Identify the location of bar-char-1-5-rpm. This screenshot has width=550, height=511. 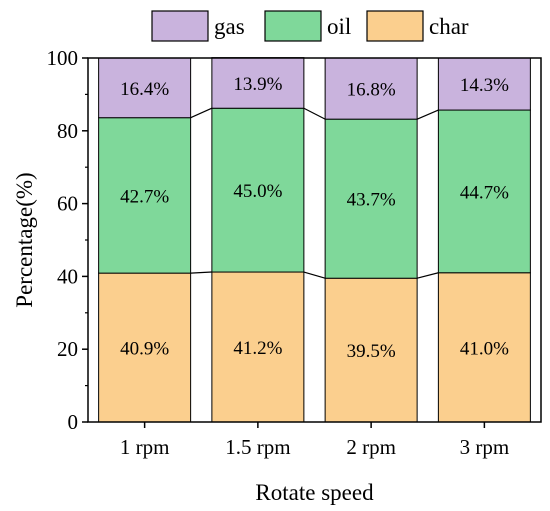
(258, 347).